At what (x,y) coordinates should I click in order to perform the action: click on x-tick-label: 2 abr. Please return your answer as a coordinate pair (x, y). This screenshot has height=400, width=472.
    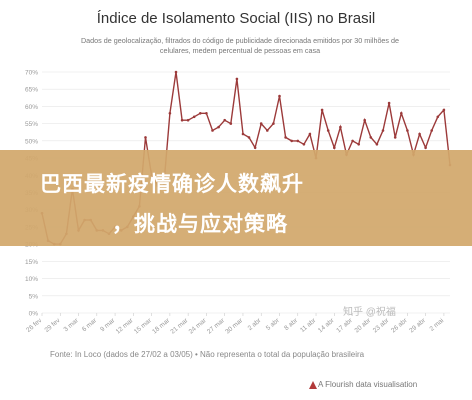
    Looking at the image, I should click on (255, 324).